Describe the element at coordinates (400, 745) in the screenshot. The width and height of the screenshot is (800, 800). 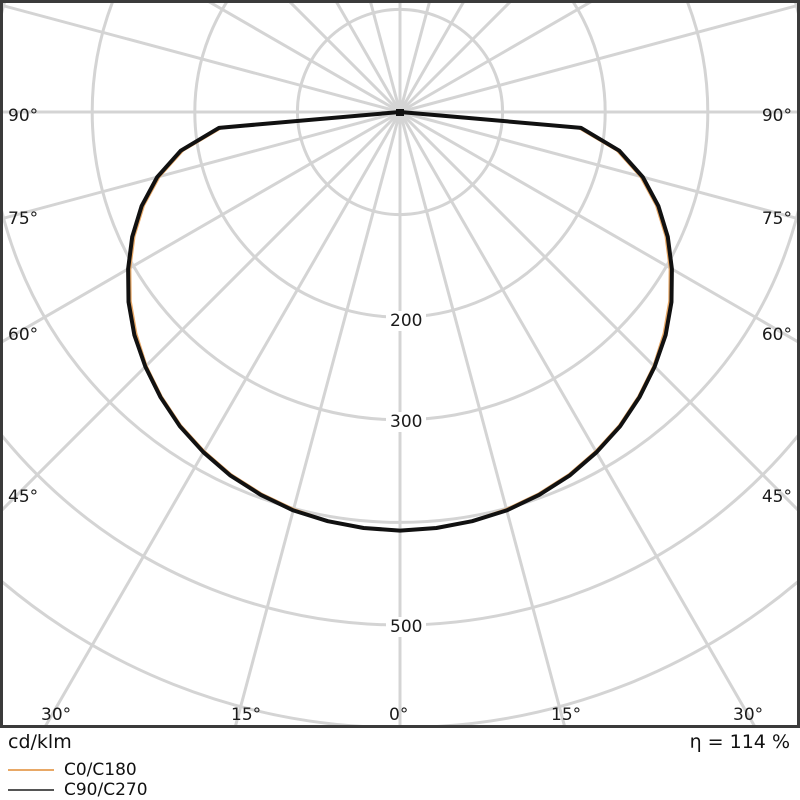
I see `footer-bar` at that location.